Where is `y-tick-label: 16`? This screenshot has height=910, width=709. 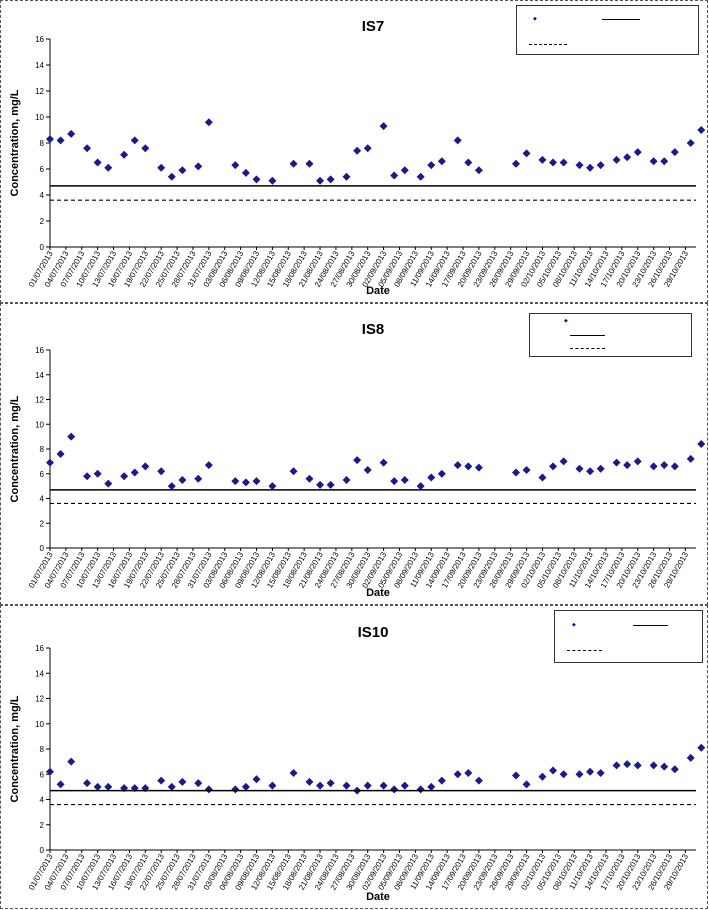
y-tick-label: 16 is located at coordinates (39, 648).